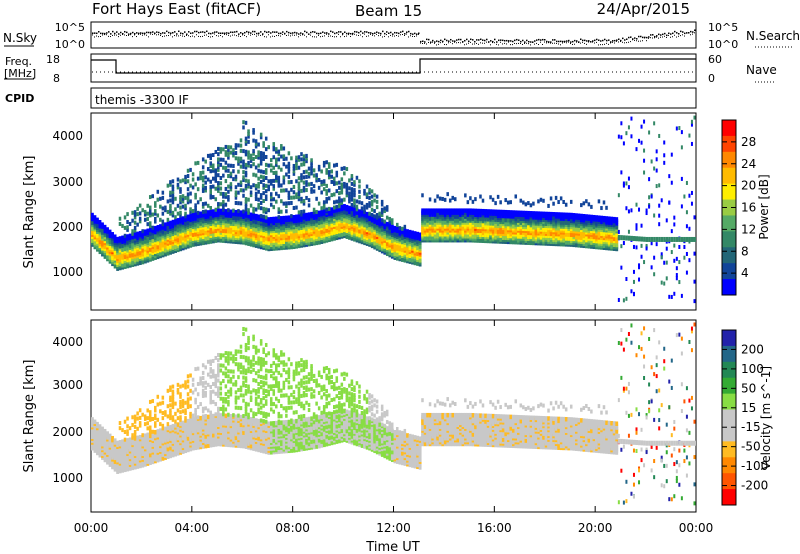  Describe the element at coordinates (388, 11) in the screenshot. I see `beam-label: Beam 15` at that location.